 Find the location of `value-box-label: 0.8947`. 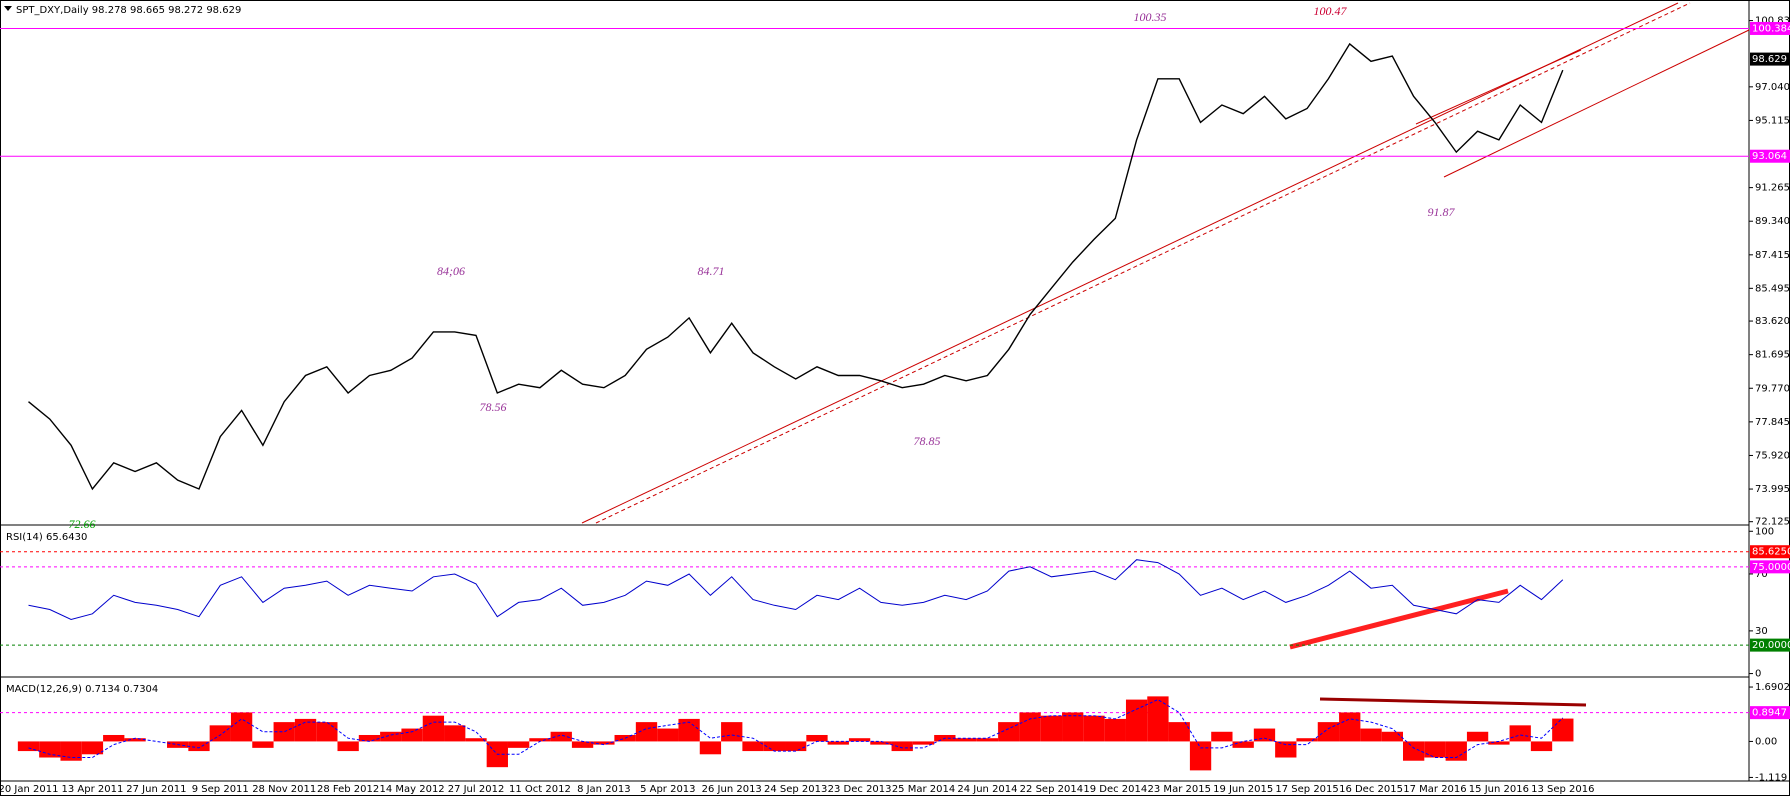

value-box-label: 0.8947 is located at coordinates (1769, 713).